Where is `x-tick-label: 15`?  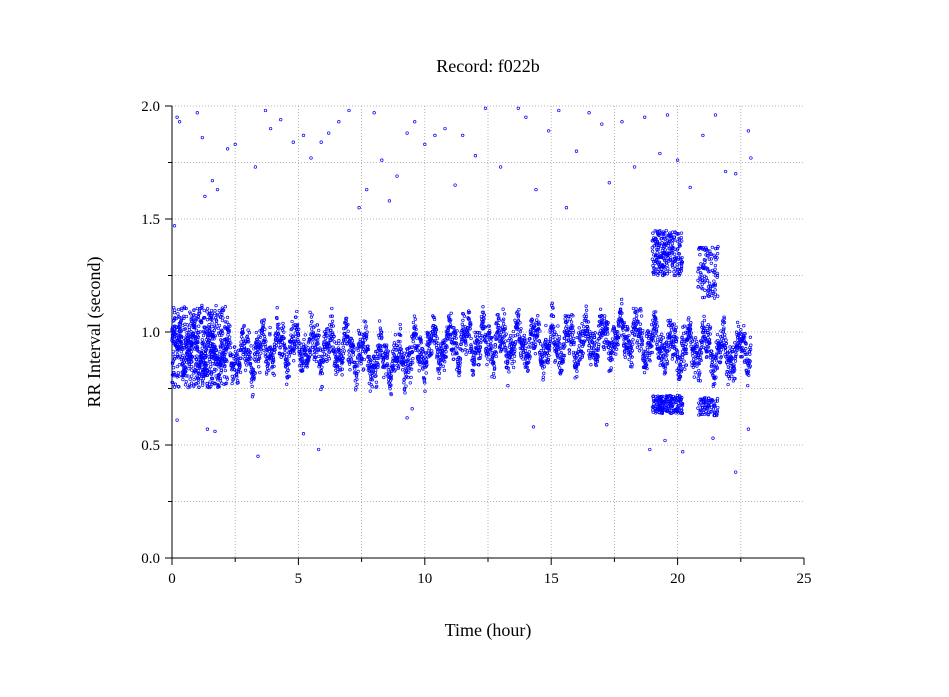 x-tick-label: 15 is located at coordinates (551, 579).